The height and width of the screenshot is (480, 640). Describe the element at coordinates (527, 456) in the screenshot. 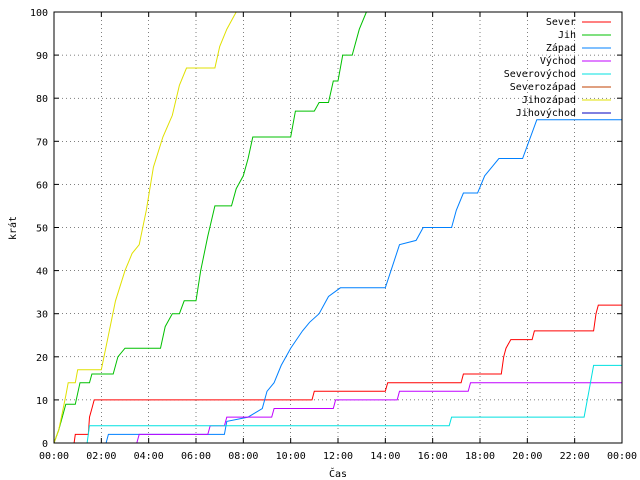

I see `x-tick-label: 20:00` at that location.